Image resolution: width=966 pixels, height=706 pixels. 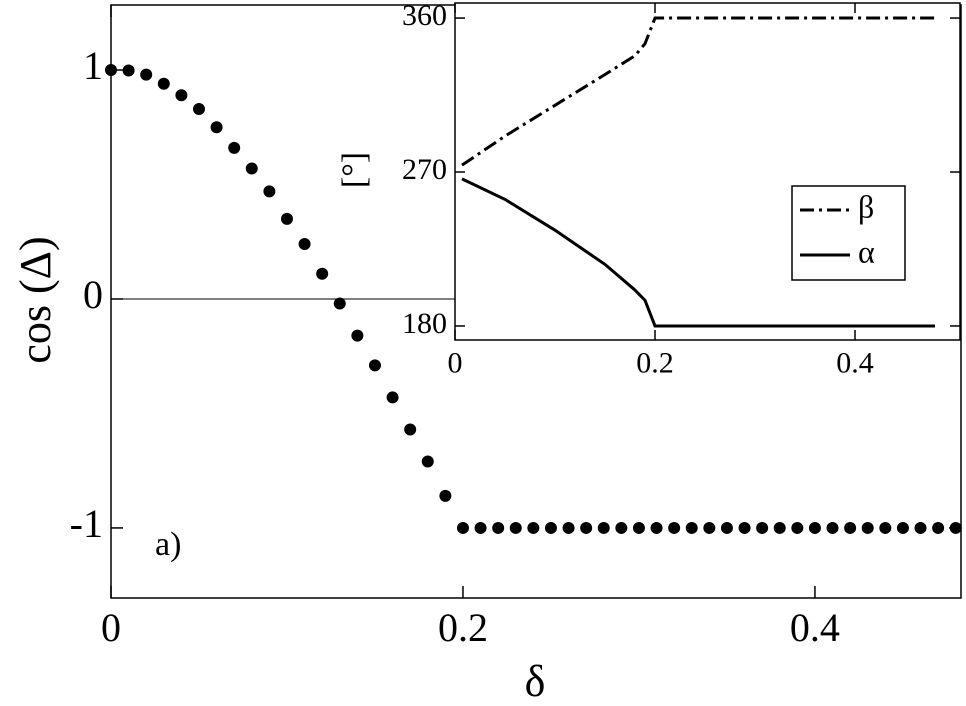 What do you see at coordinates (168, 544) in the screenshot?
I see `annotation: a)` at bounding box center [168, 544].